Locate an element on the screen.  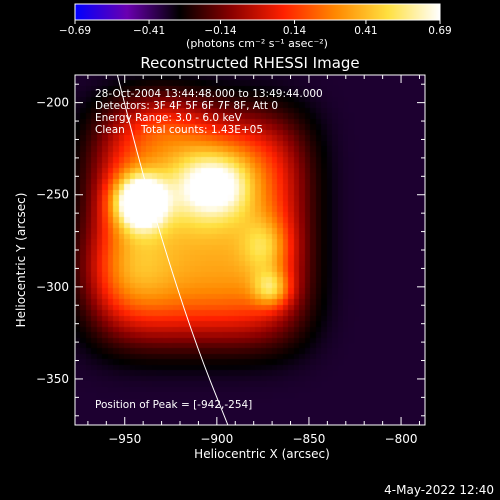
colorbar-ticks: −0.69 −0.41 −0.14 0.14 0.41 0.69 is located at coordinates (255, 28).